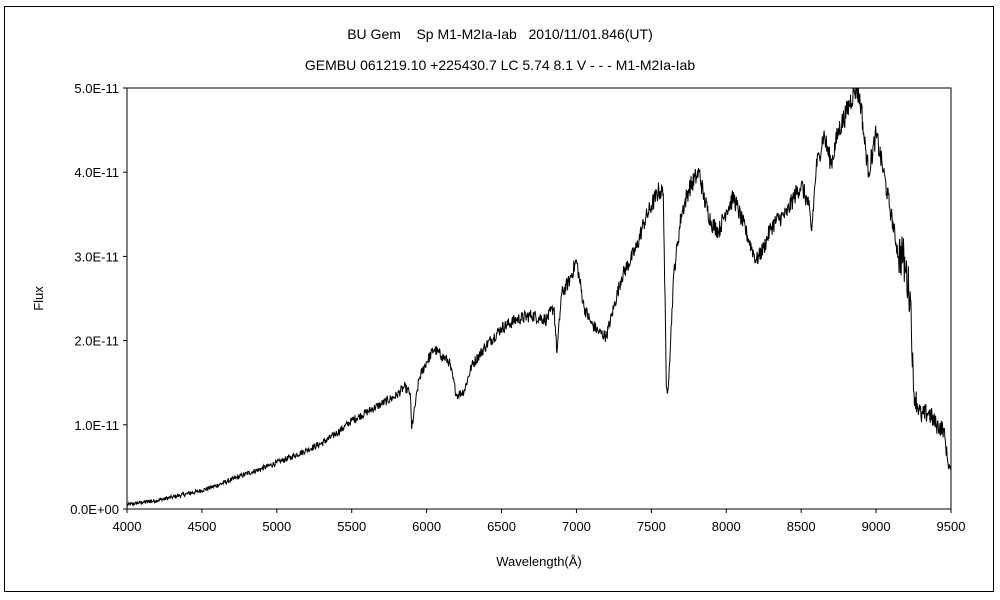  What do you see at coordinates (500, 34) in the screenshot?
I see `chart-title: BU Gem Sp M1-M2Ia-Iab 2010/11/01.846(UT)` at bounding box center [500, 34].